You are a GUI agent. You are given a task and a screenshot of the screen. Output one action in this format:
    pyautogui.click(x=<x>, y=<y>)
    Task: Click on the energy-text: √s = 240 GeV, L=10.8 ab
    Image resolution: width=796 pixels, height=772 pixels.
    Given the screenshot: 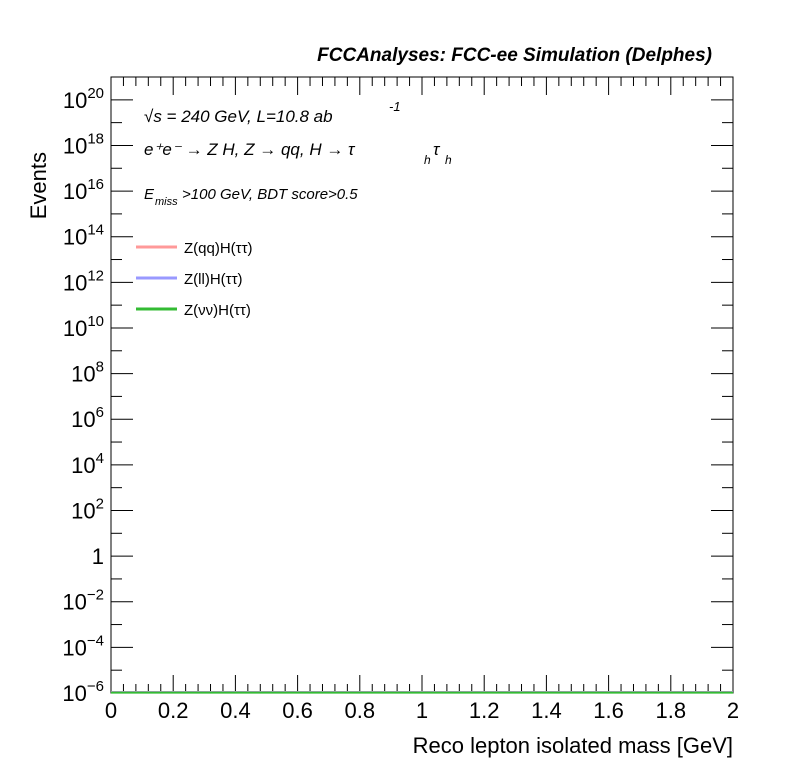 What is the action you would take?
    pyautogui.click(x=238, y=116)
    